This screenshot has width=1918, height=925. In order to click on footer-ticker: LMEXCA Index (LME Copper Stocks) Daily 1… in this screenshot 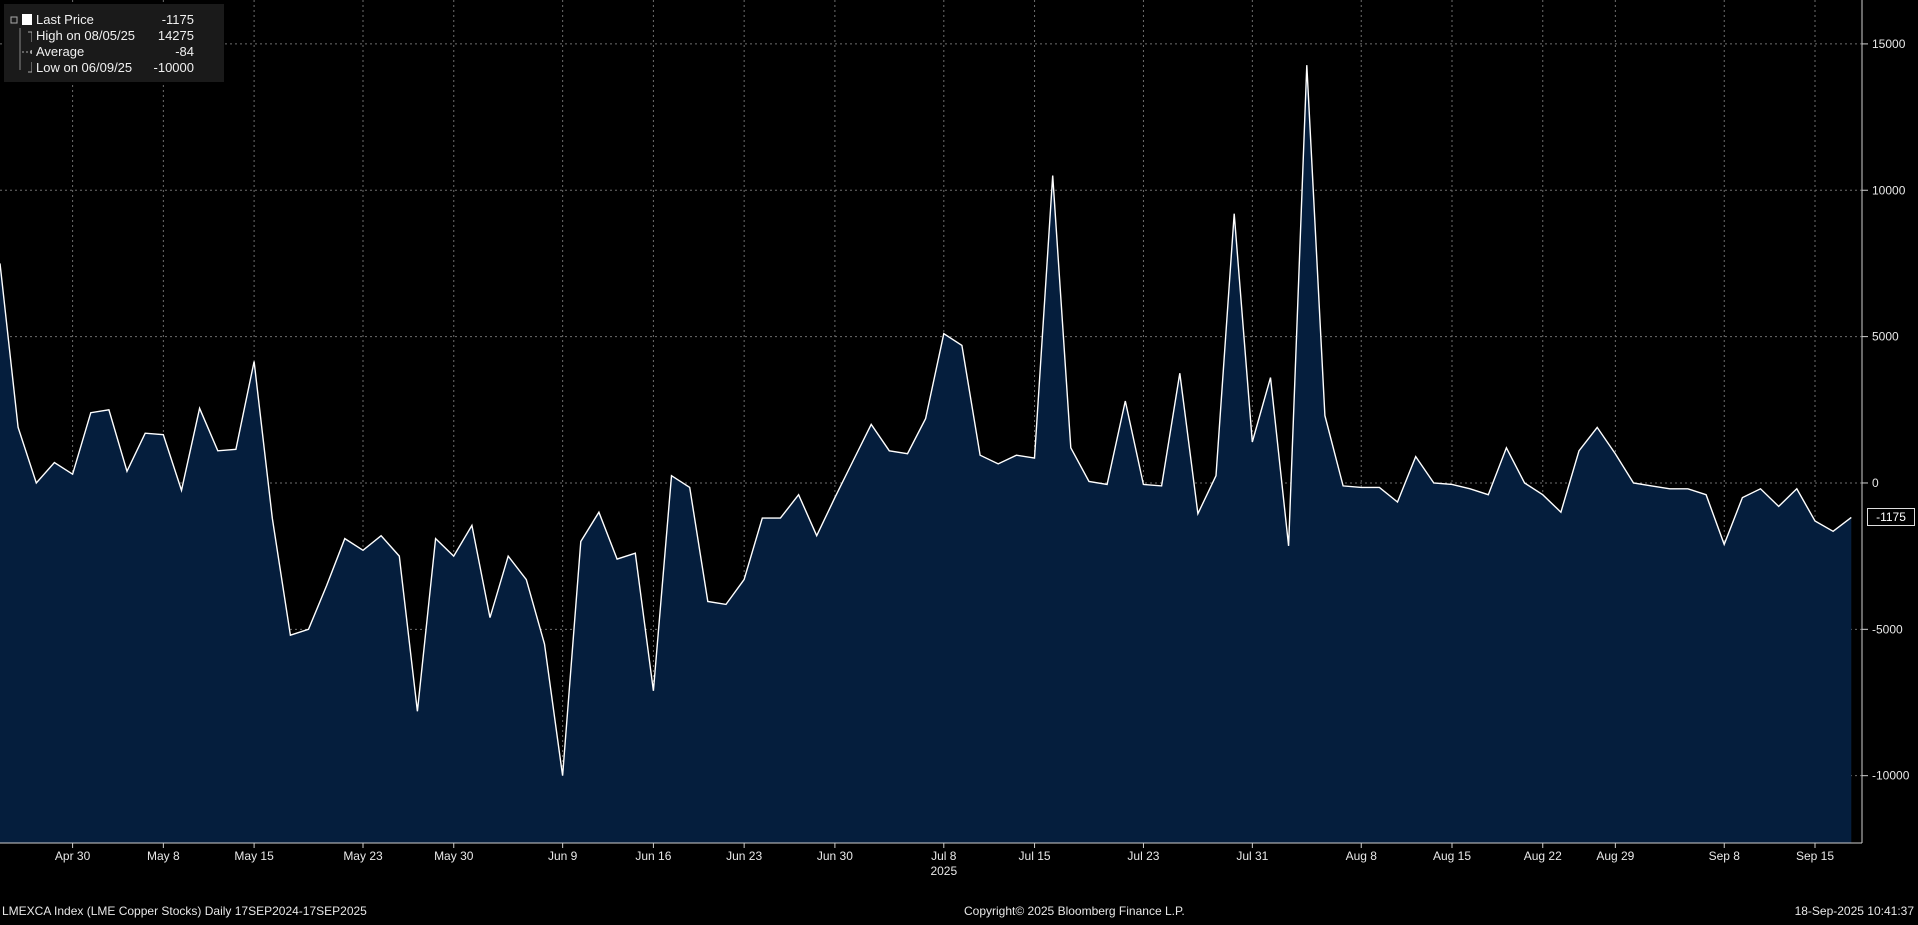, I will do `click(184, 911)`.